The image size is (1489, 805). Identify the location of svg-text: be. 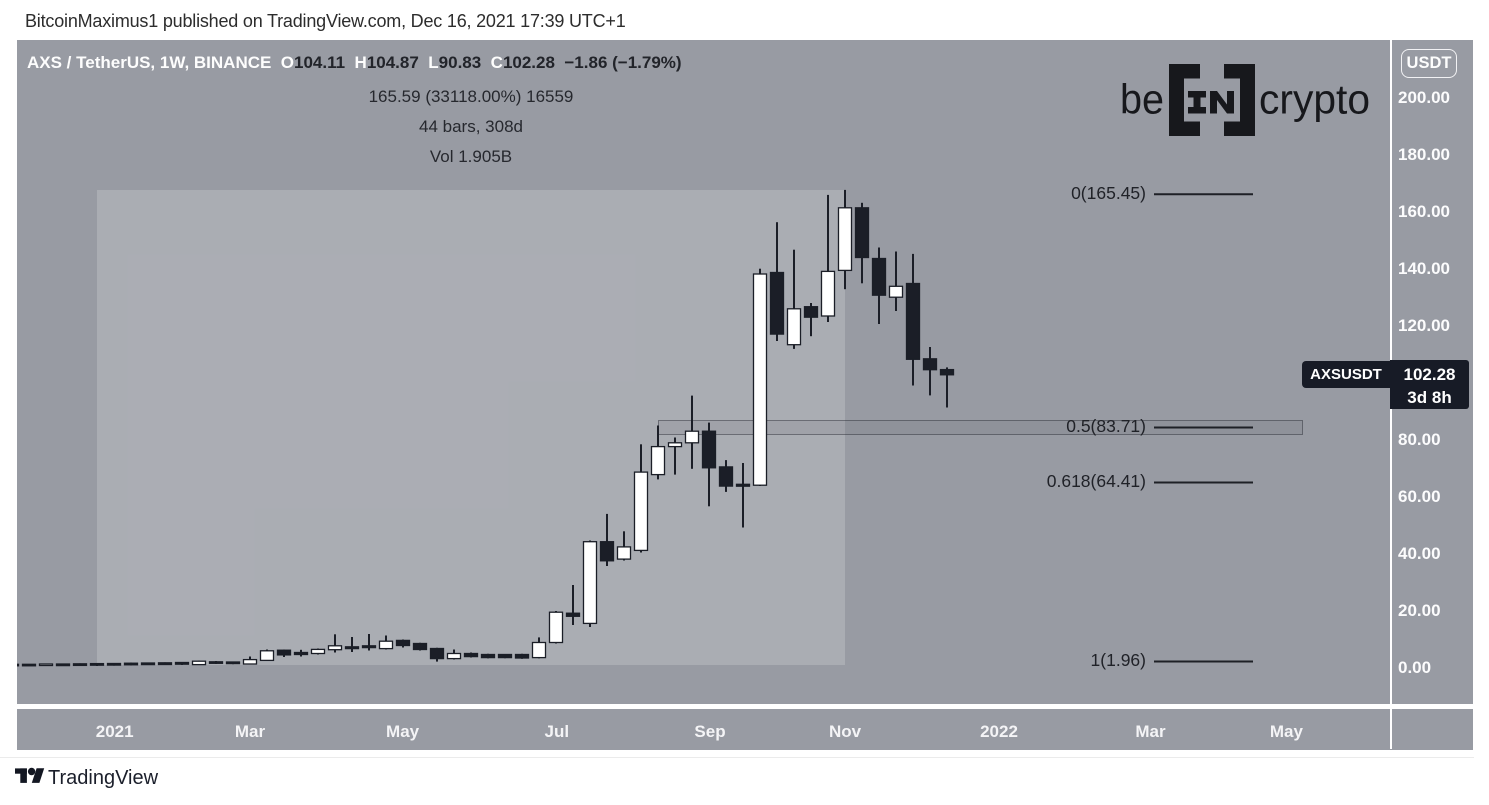
(1142, 99).